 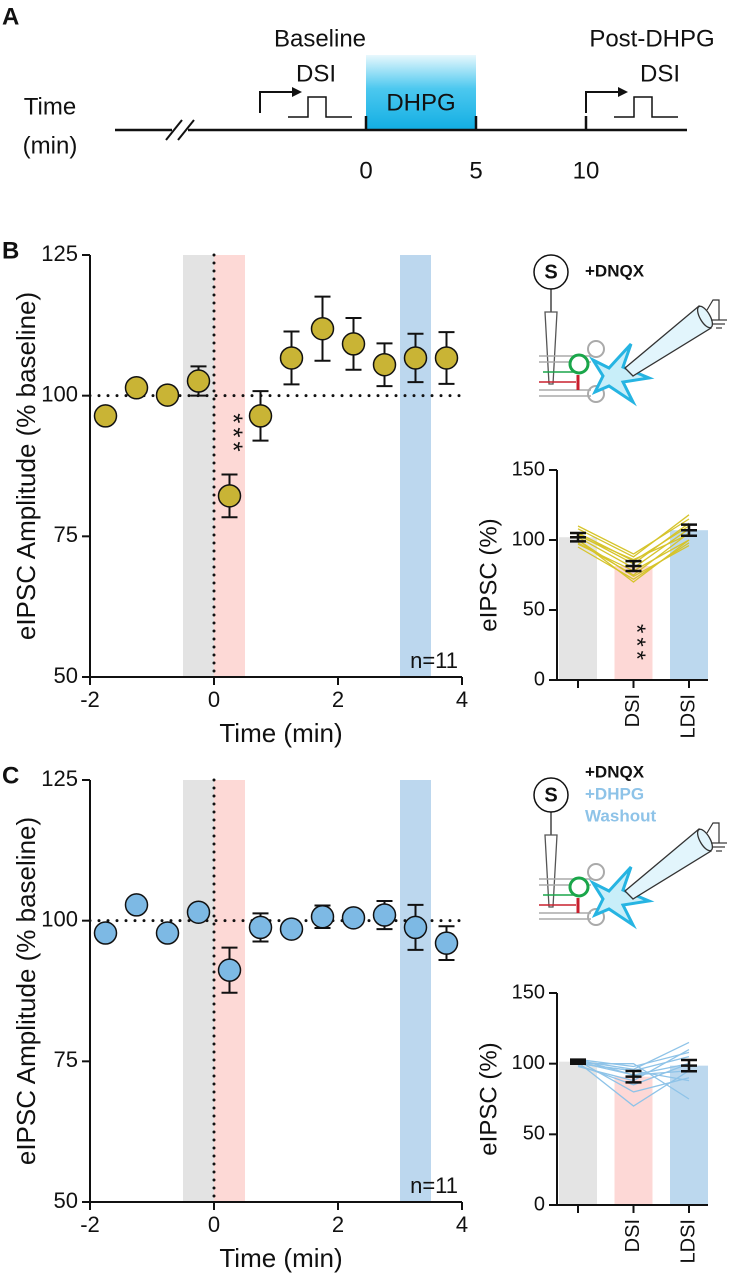 What do you see at coordinates (50, 106) in the screenshot?
I see `axis-label: Time` at bounding box center [50, 106].